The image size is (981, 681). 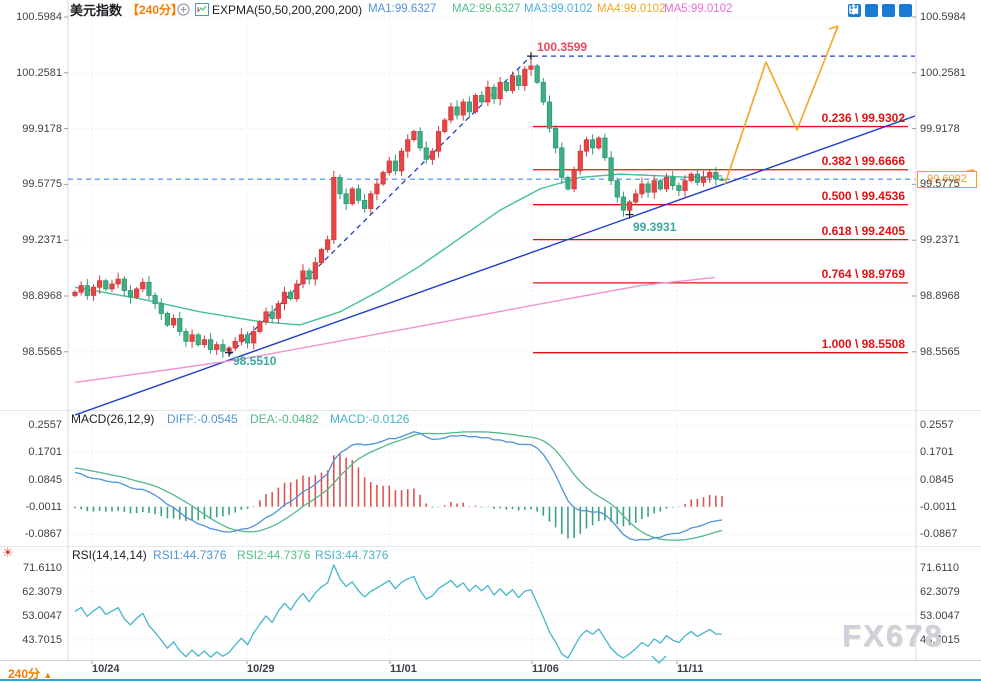 What do you see at coordinates (940, 591) in the screenshot?
I see `y-axis-label-rsi-right: 62.3079` at bounding box center [940, 591].